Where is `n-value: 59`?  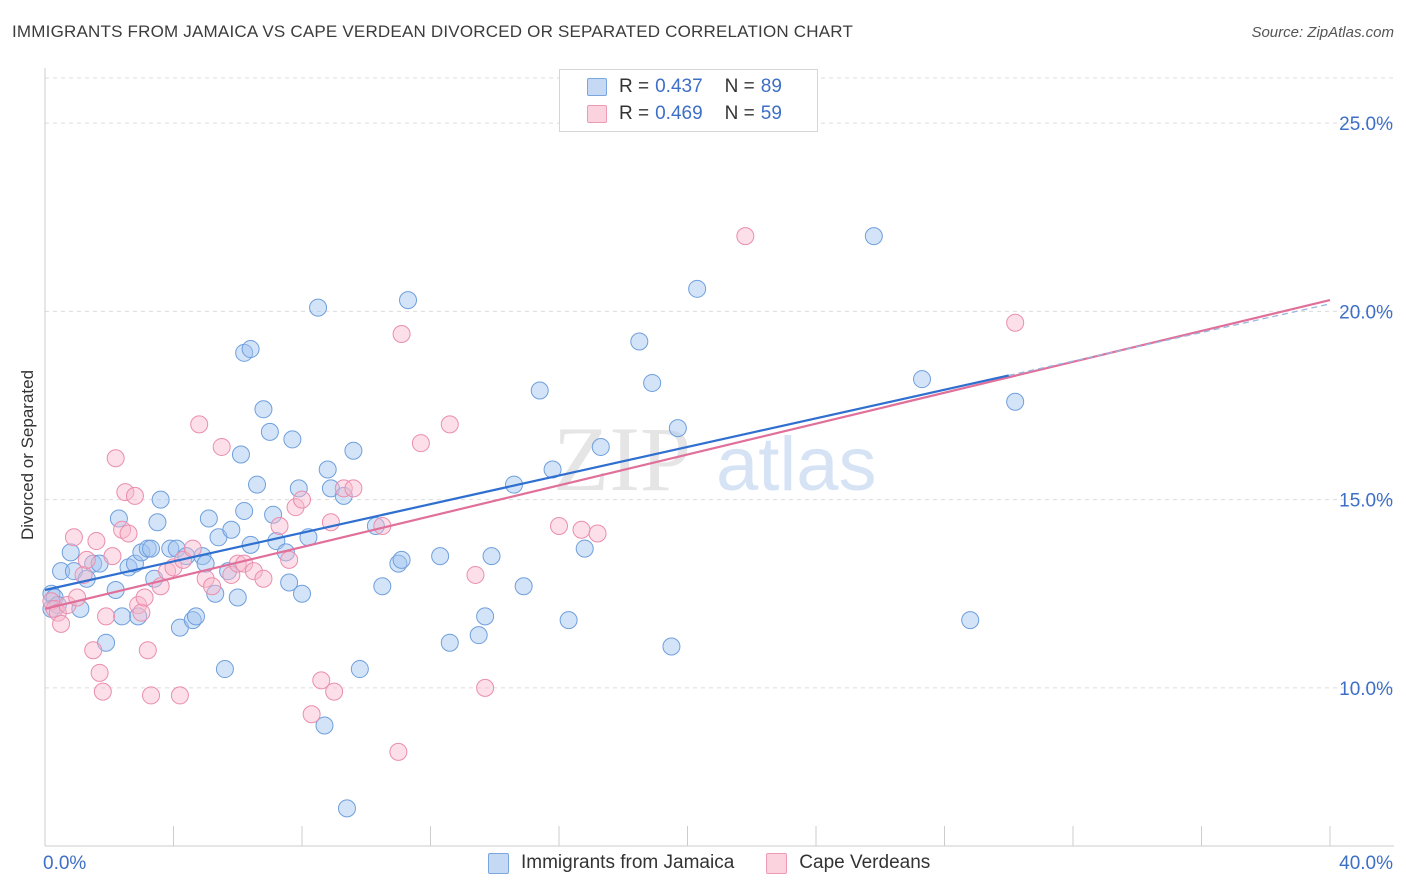 n-value: 59 is located at coordinates (771, 113).